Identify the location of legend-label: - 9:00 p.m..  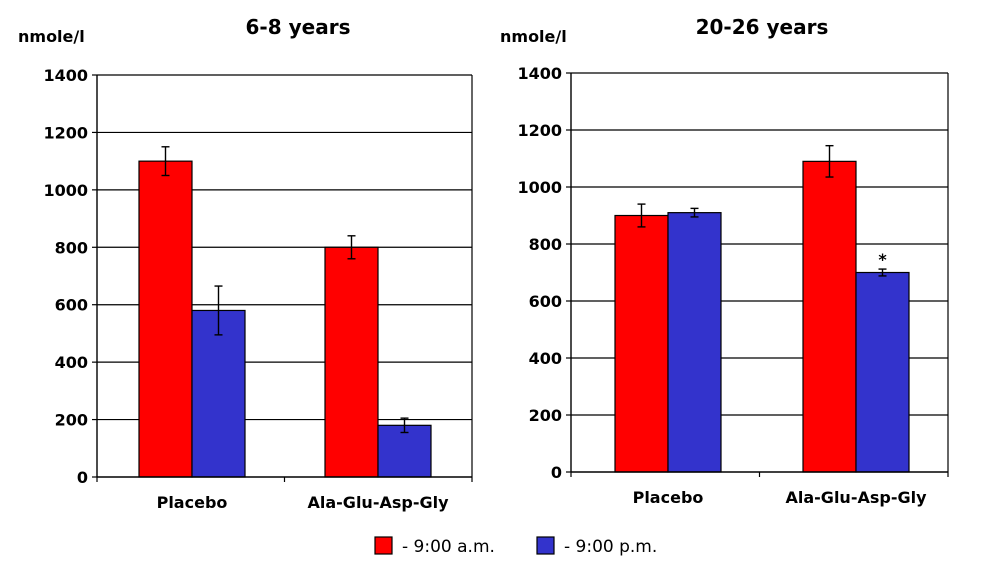
(610, 547).